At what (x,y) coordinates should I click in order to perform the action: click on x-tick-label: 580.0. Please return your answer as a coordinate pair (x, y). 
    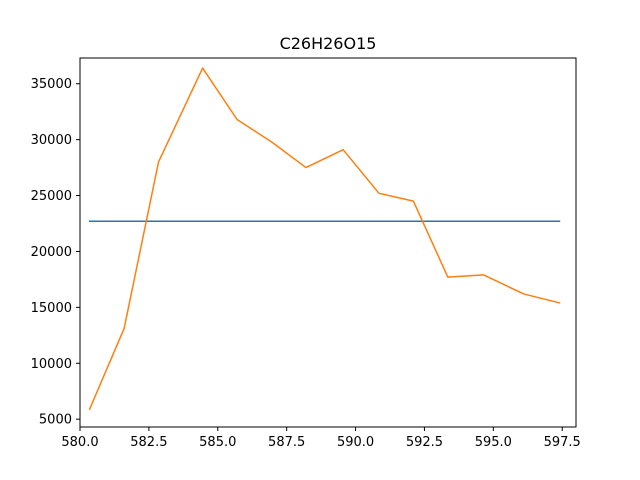
    Looking at the image, I should click on (79, 442).